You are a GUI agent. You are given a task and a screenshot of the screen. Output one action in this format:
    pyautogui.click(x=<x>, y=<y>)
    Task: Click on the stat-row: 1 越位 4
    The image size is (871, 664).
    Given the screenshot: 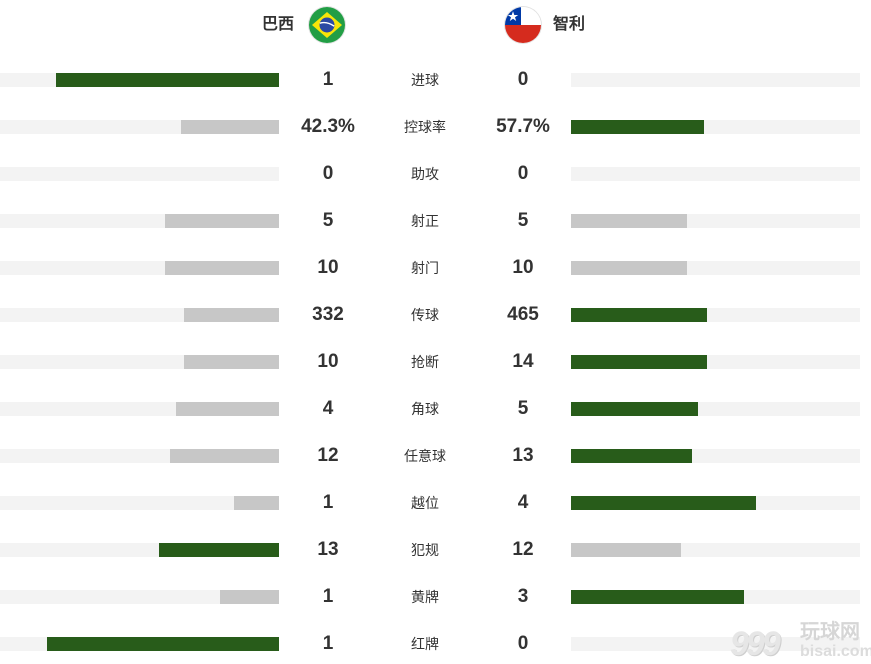 What is the action you would take?
    pyautogui.click(x=435, y=503)
    